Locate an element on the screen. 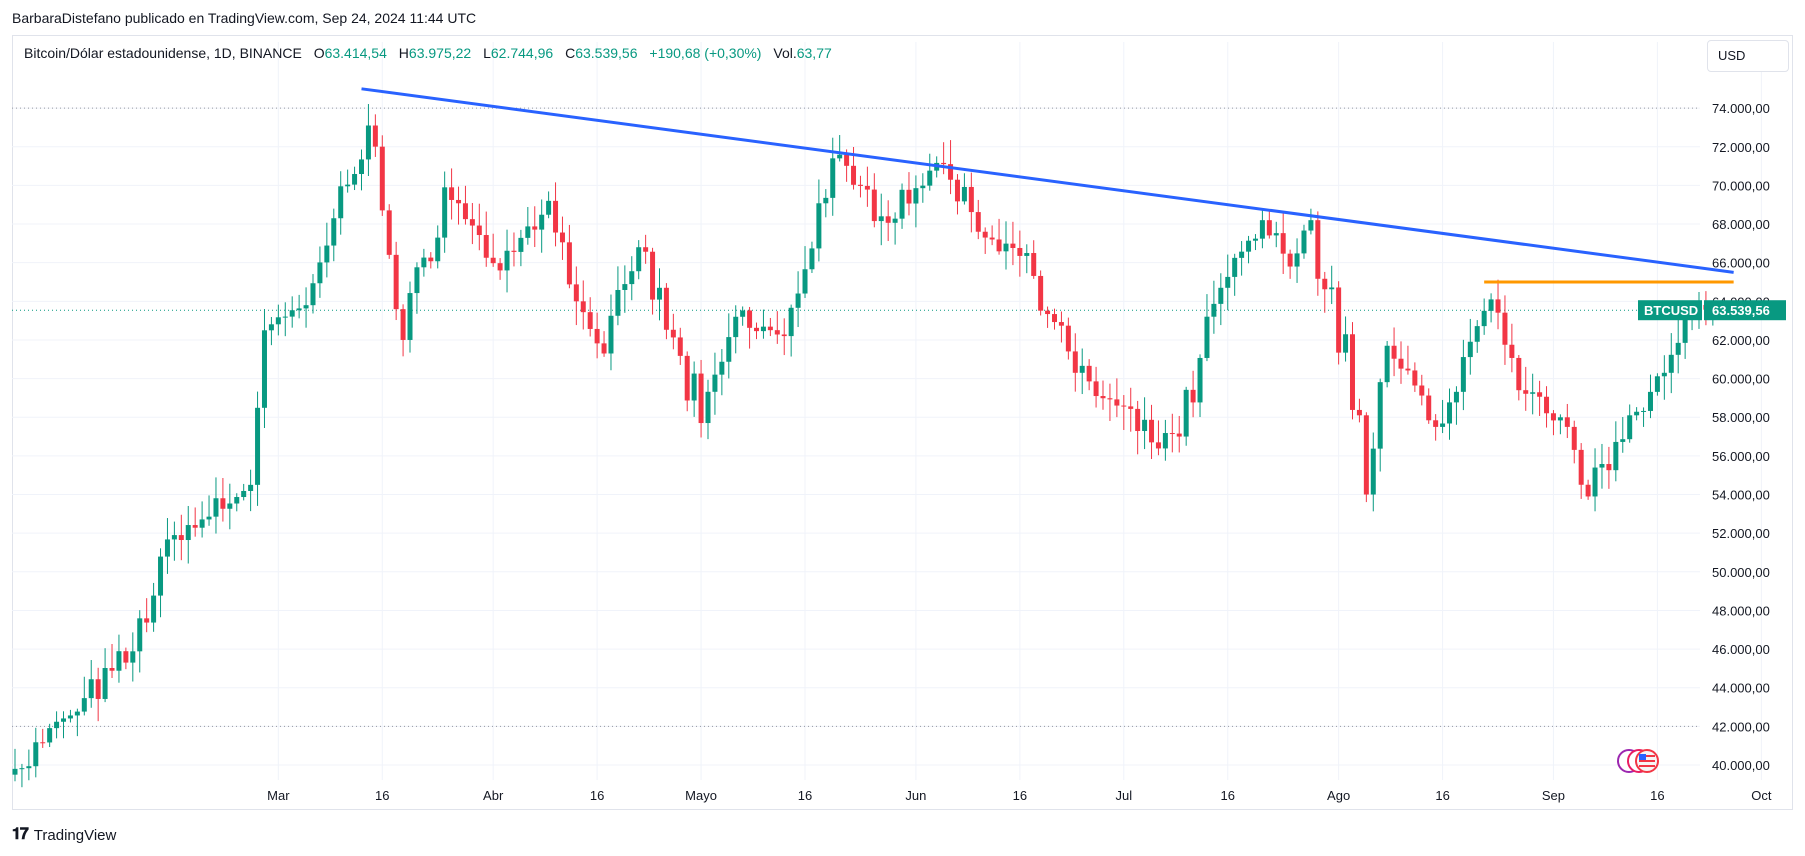  x-tick-label: 16 is located at coordinates (597, 795).